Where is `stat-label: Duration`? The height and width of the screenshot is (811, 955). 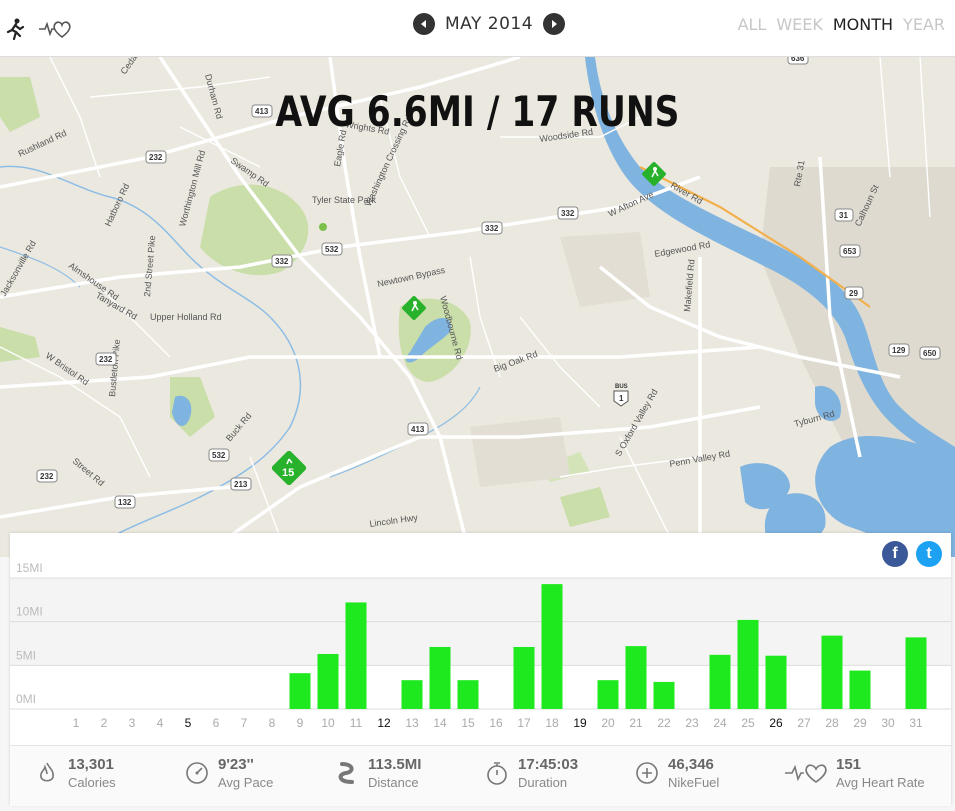 stat-label: Duration is located at coordinates (543, 782).